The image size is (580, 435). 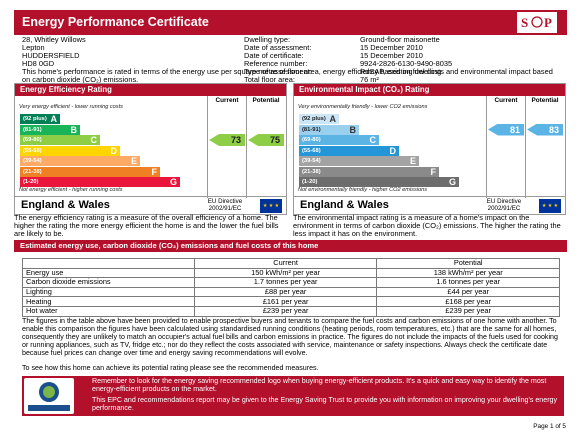 What do you see at coordinates (285, 301) in the screenshot?
I see `current-value: £161 per year` at bounding box center [285, 301].